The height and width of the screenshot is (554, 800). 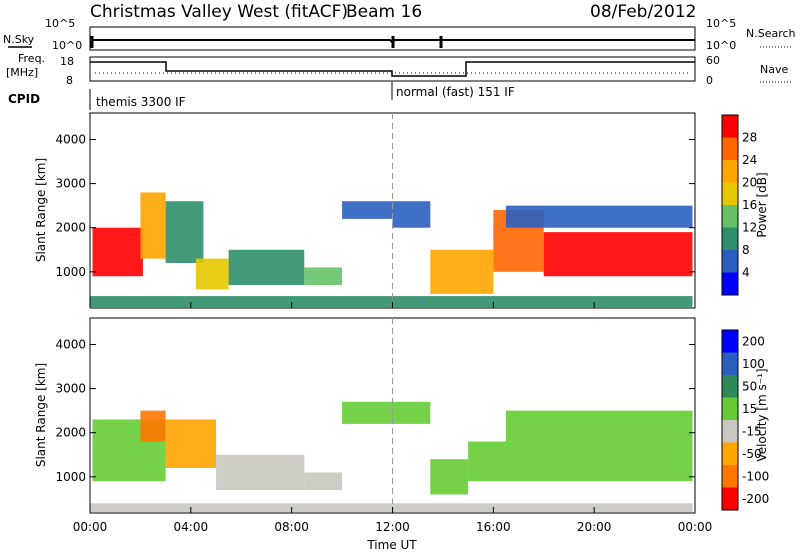 I want to click on cpid-mode-2: normal (fast) 151 IF, so click(x=455, y=92).